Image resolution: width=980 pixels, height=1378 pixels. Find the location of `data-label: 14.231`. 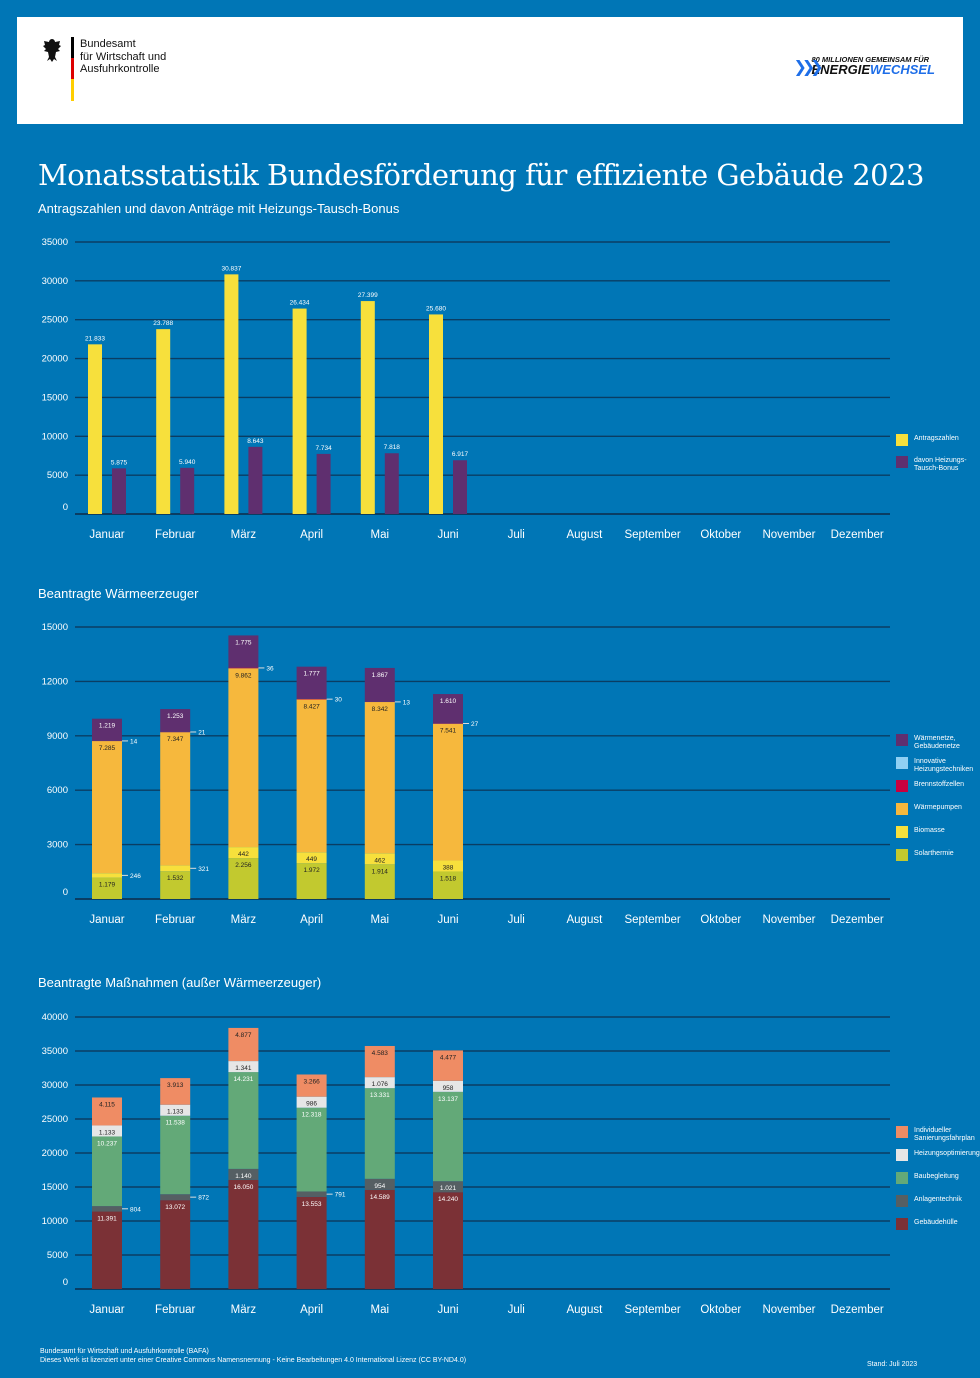

data-label: 14.231 is located at coordinates (243, 1079).